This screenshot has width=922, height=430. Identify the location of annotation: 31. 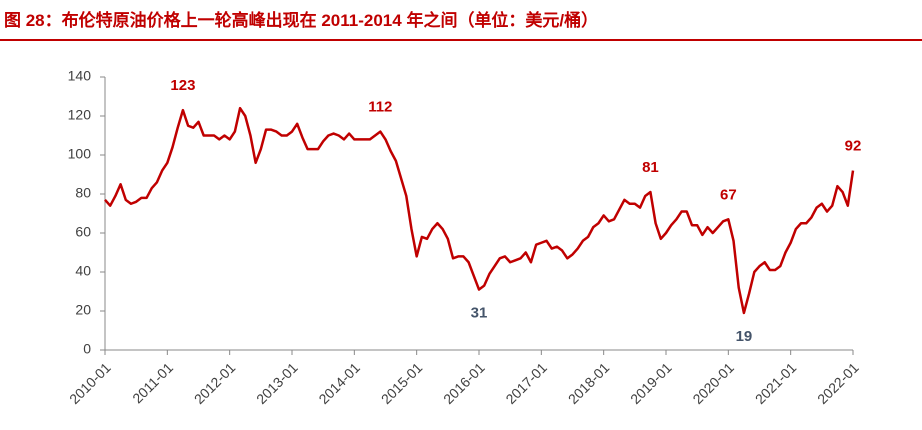
(479, 313).